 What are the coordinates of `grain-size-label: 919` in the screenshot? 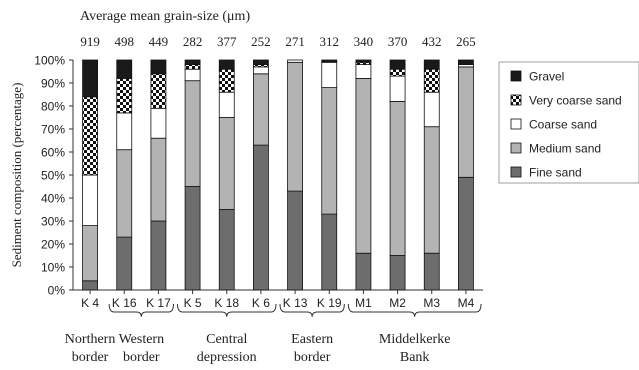 It's located at (90, 41).